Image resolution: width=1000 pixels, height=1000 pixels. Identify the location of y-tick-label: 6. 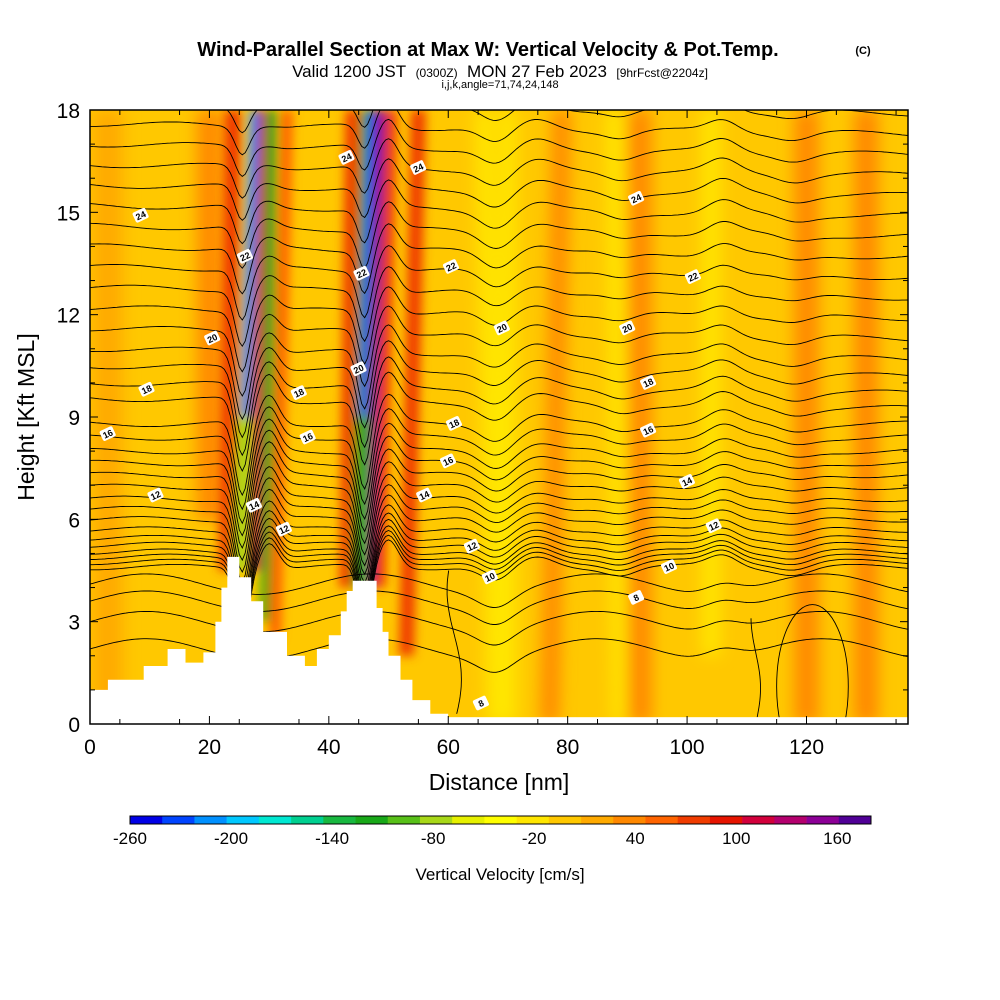
(74, 520).